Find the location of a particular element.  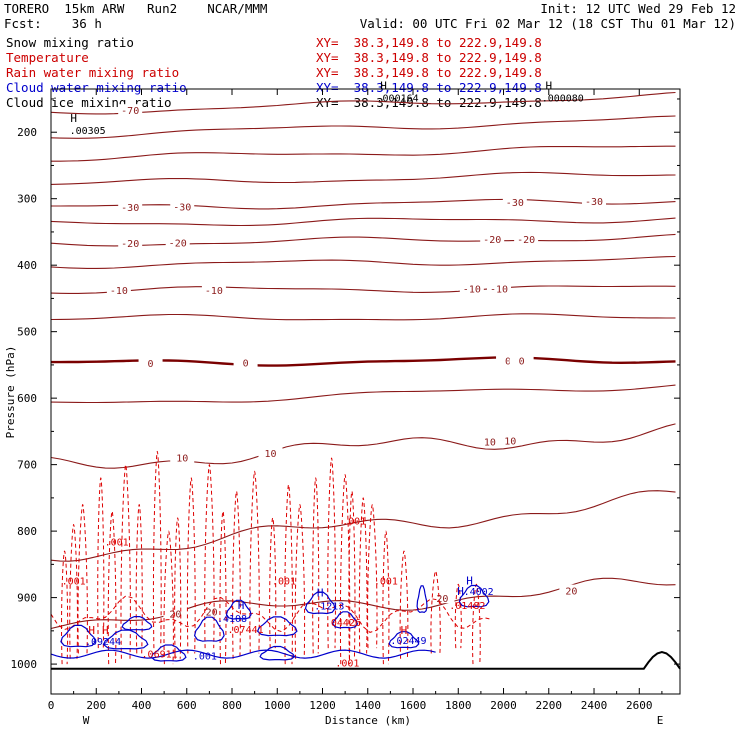

resolution: 15km ARW is located at coordinates (94, 8).